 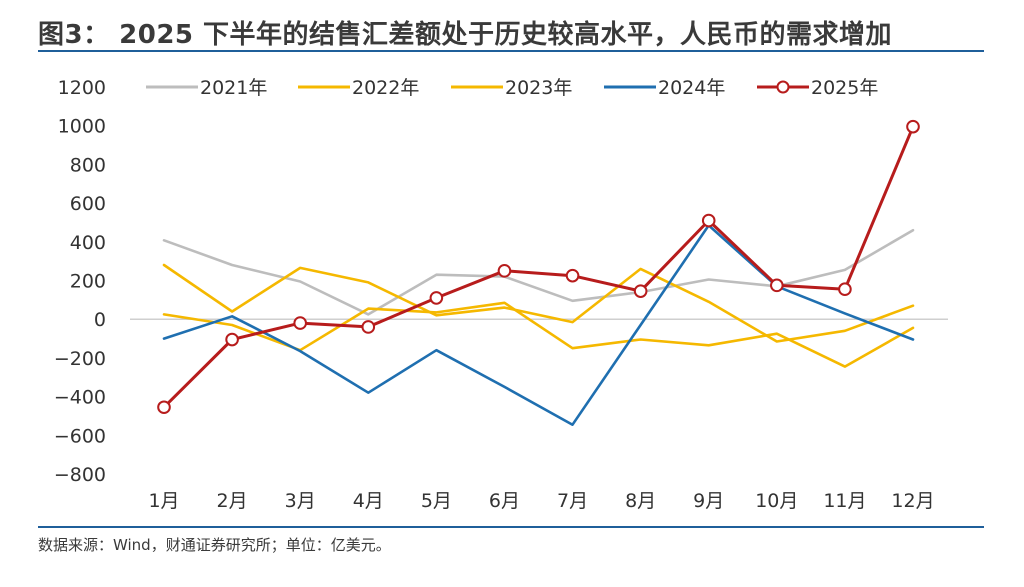 I want to click on title-divider, so click(x=511, y=51).